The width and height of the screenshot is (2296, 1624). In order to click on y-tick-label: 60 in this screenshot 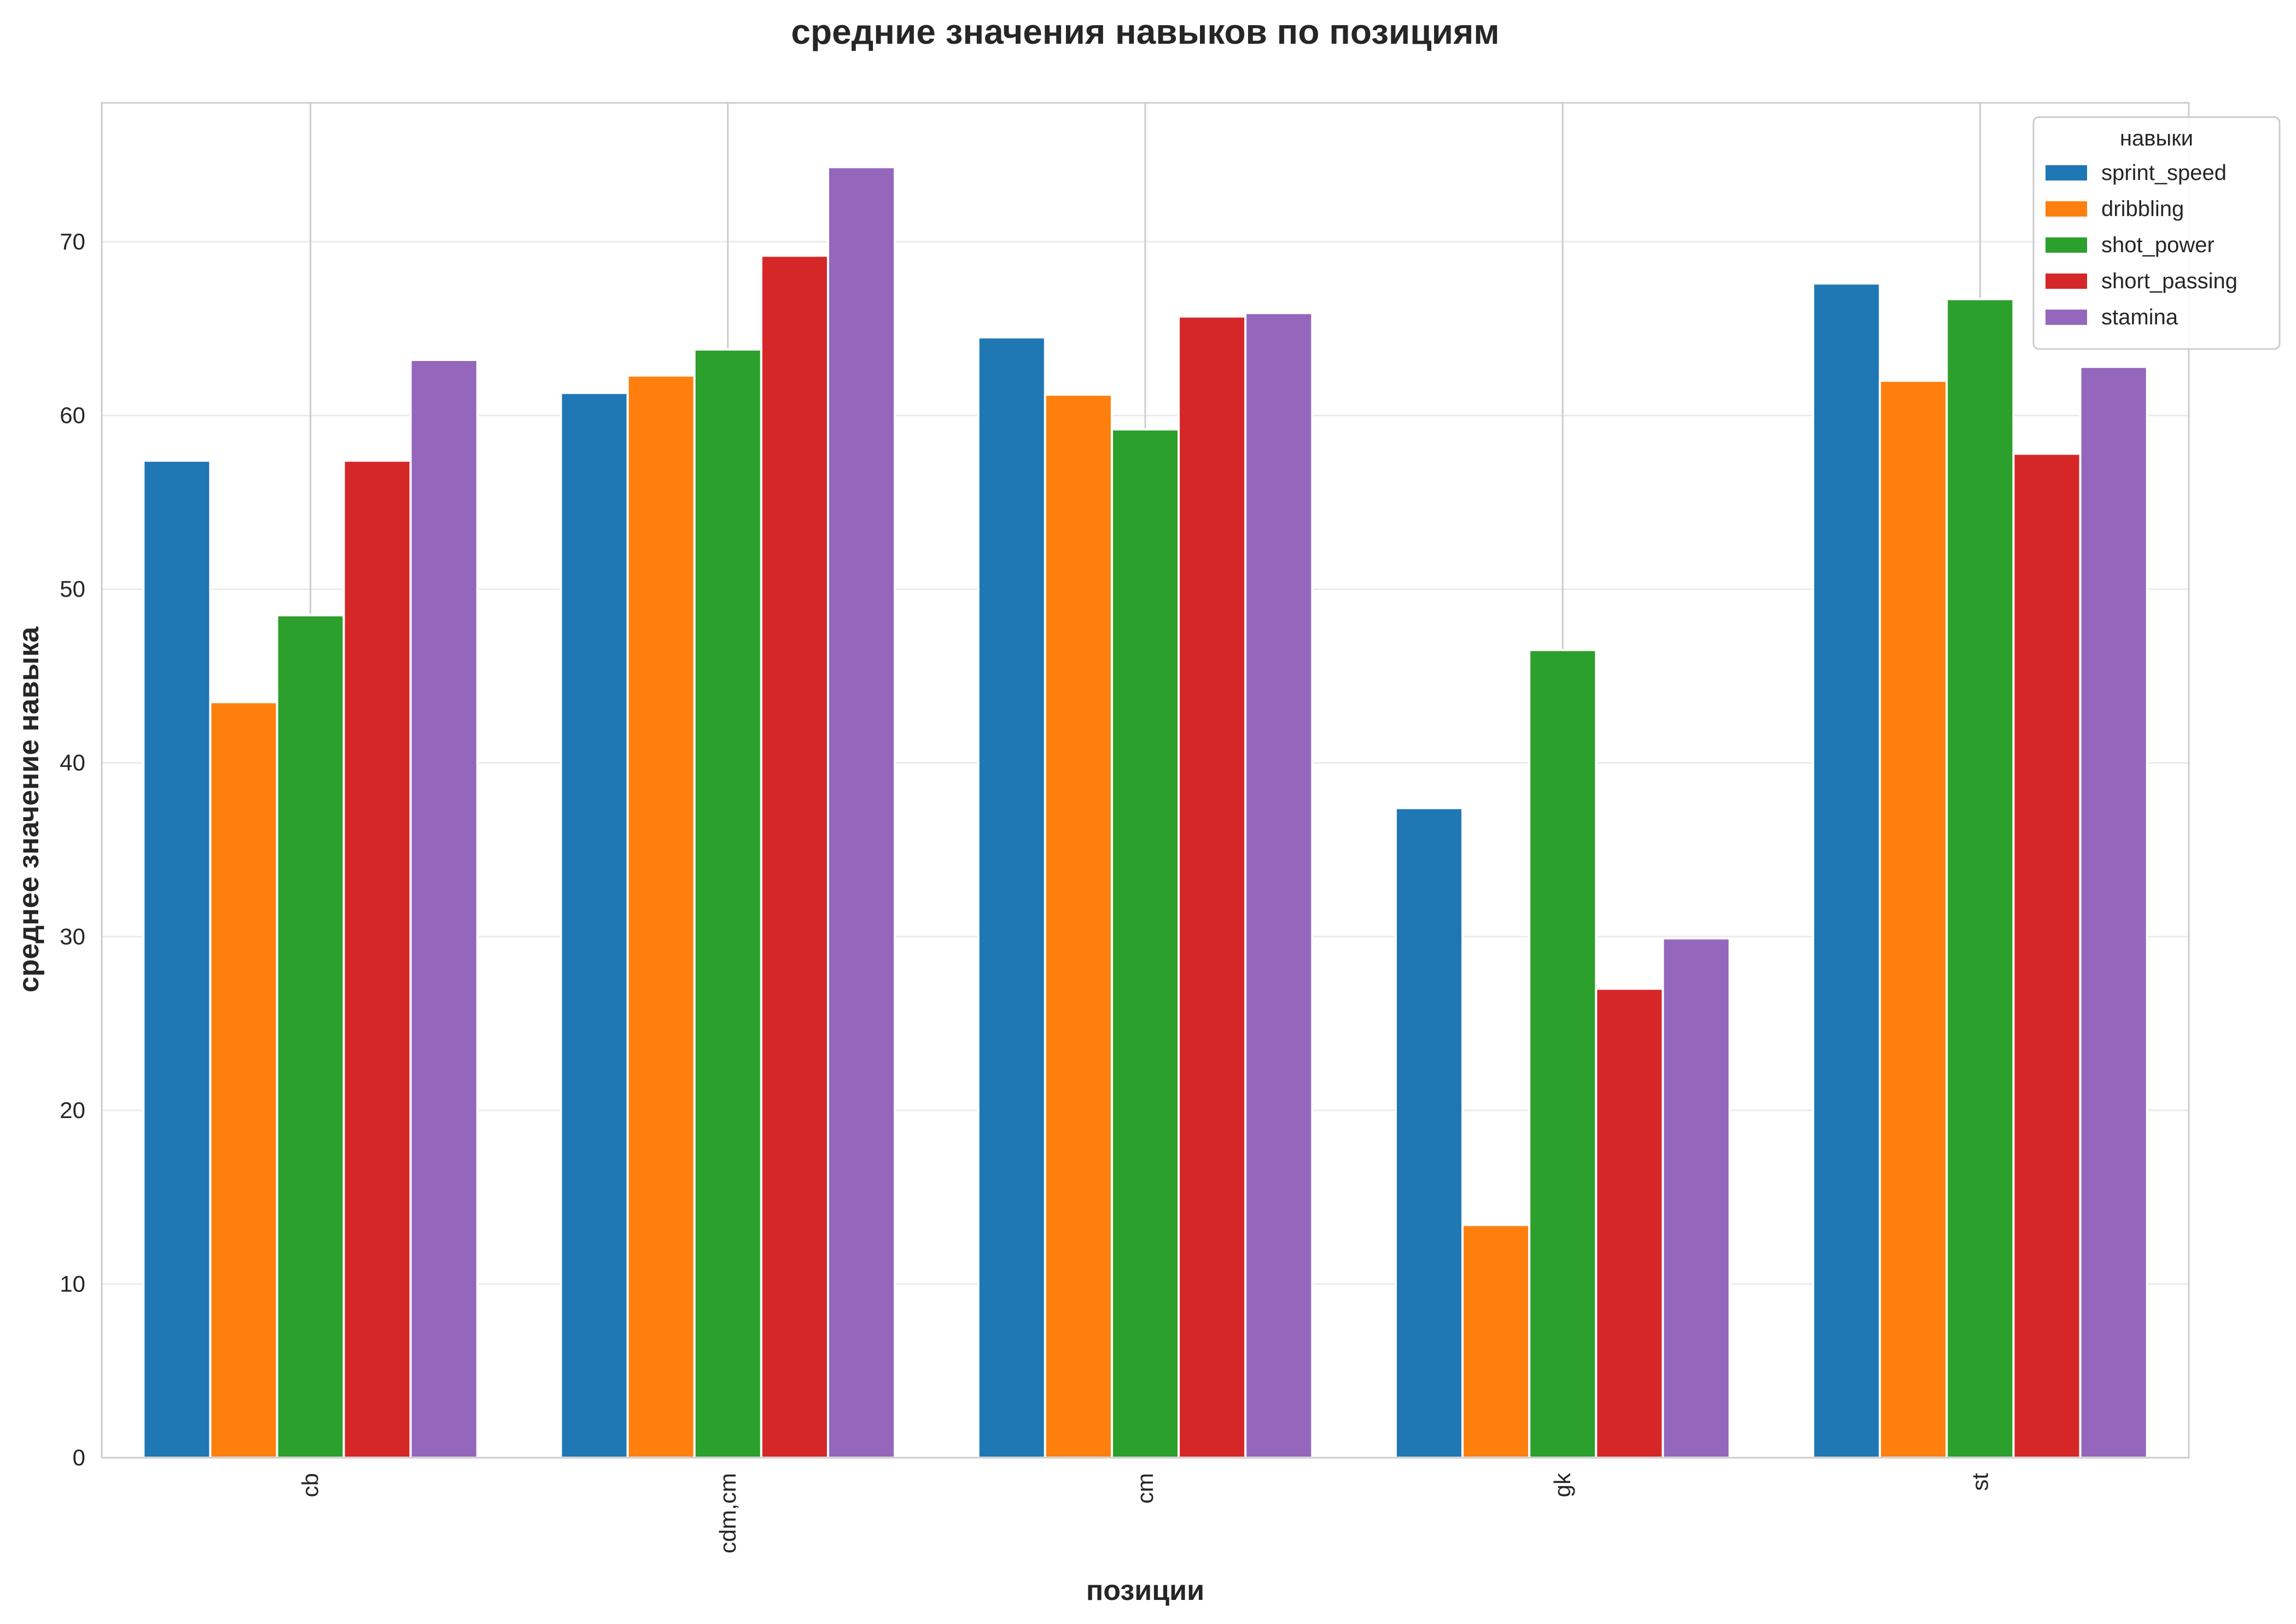, I will do `click(72, 415)`.